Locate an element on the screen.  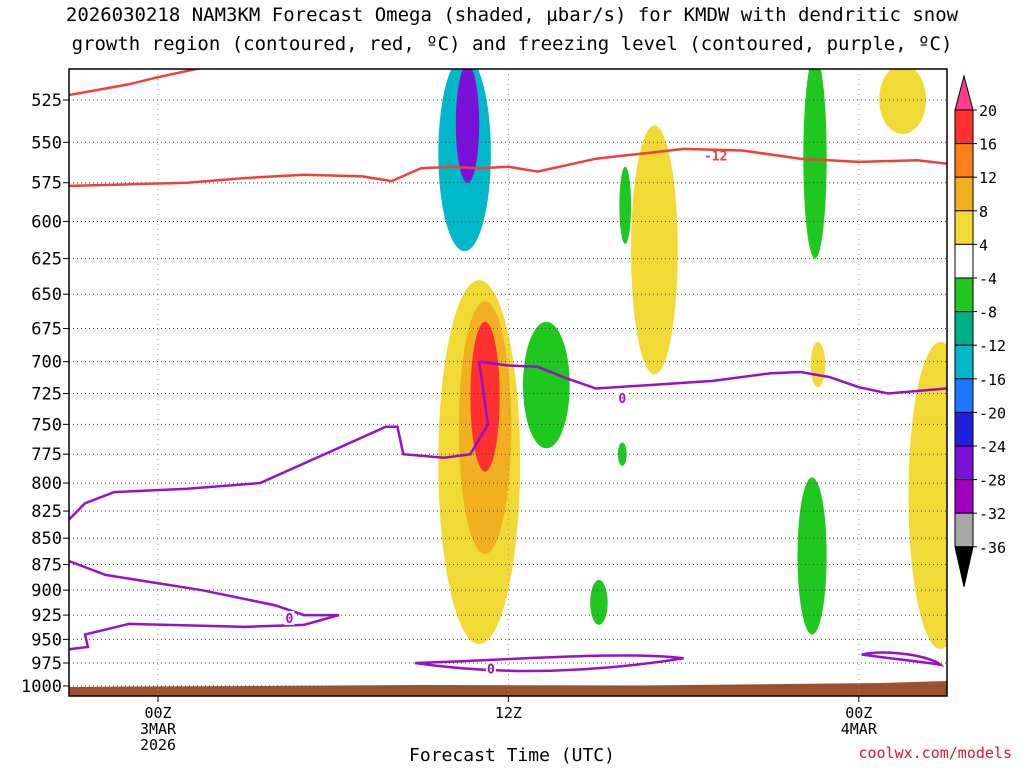
dendritic-contour-lower is located at coordinates (508, 167).